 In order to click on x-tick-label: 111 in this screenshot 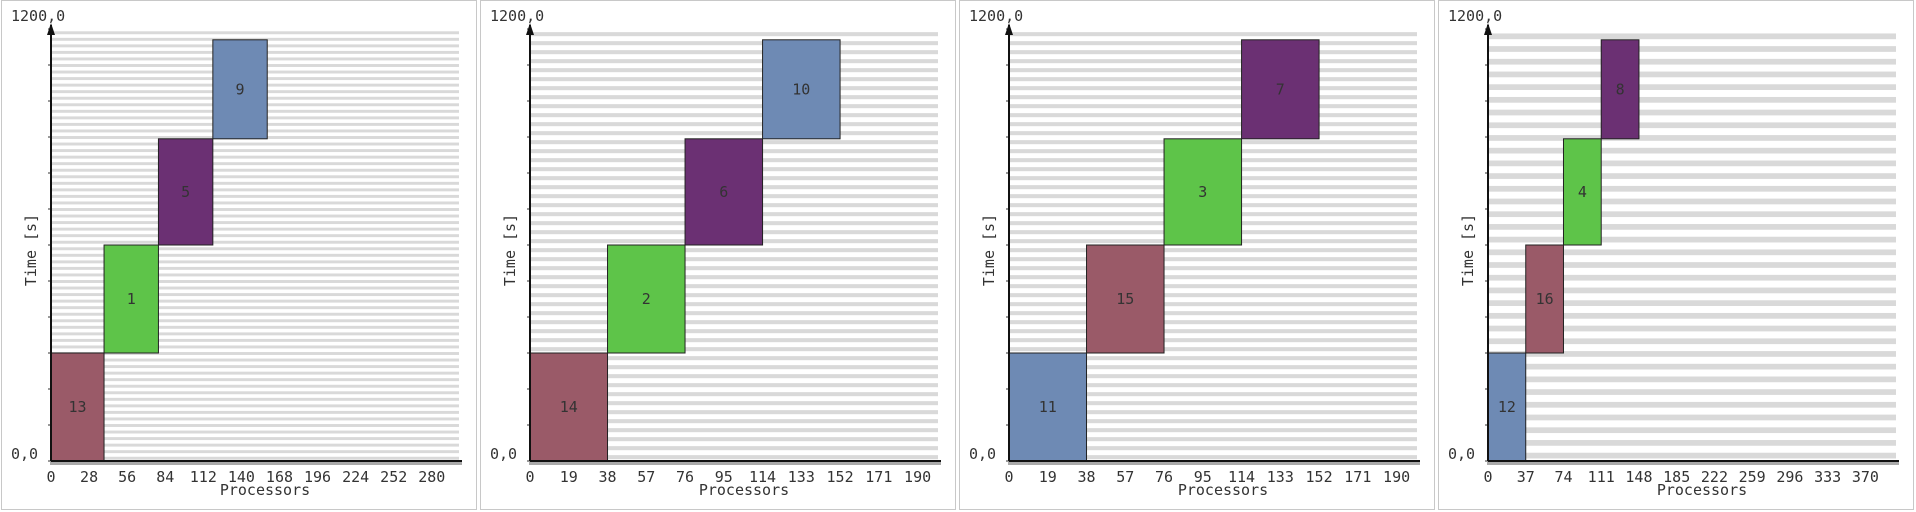, I will do `click(1601, 477)`.